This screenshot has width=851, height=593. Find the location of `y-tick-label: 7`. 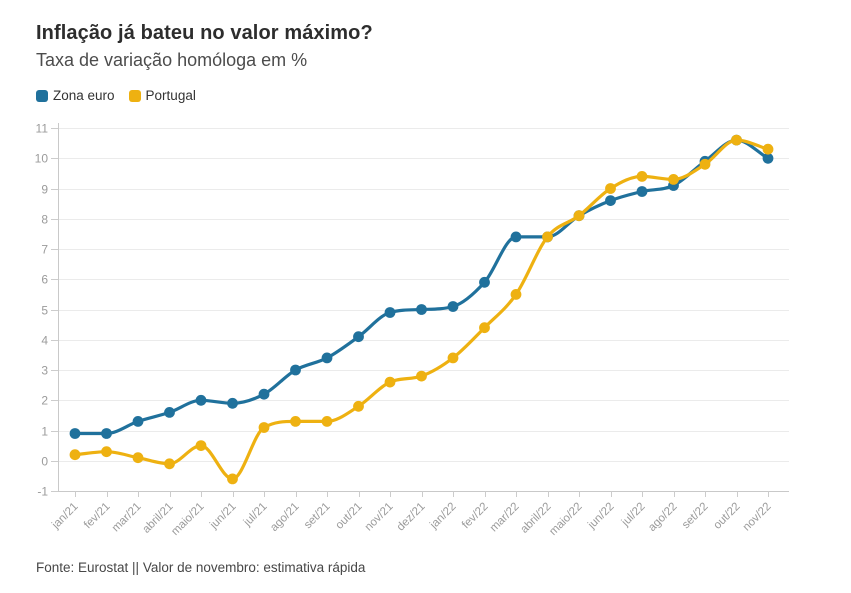

y-tick-label: 7 is located at coordinates (44, 250).